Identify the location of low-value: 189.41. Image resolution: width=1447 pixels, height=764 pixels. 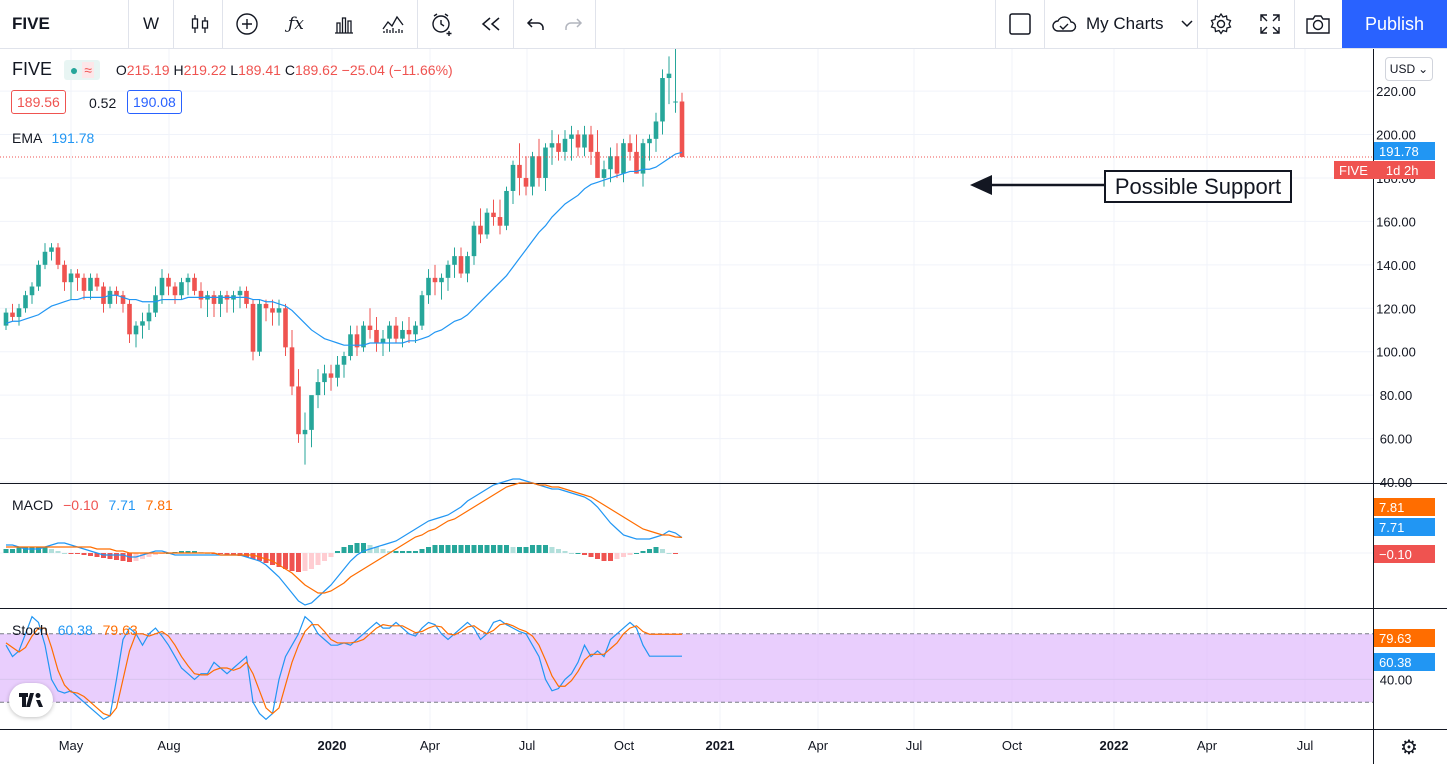
(259, 70).